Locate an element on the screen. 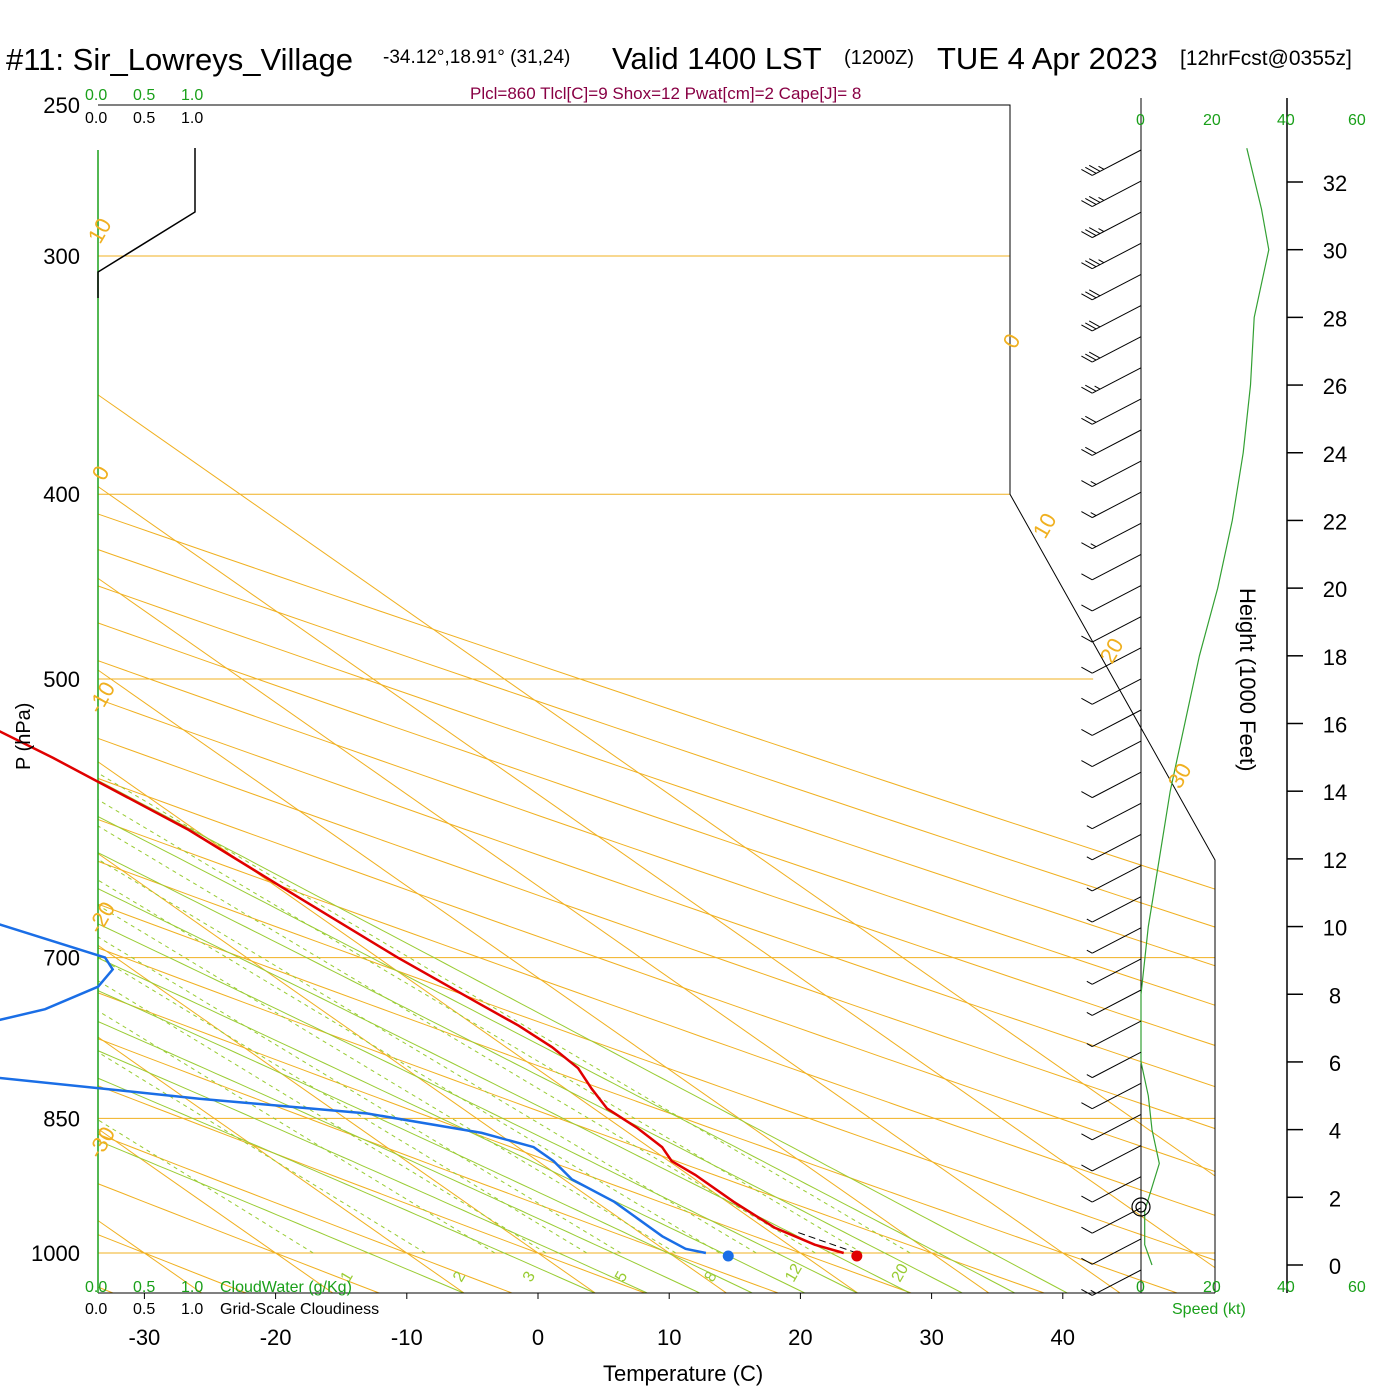 This screenshot has height=1400, width=1400. temperature-tick--20: -20 is located at coordinates (276, 1337).